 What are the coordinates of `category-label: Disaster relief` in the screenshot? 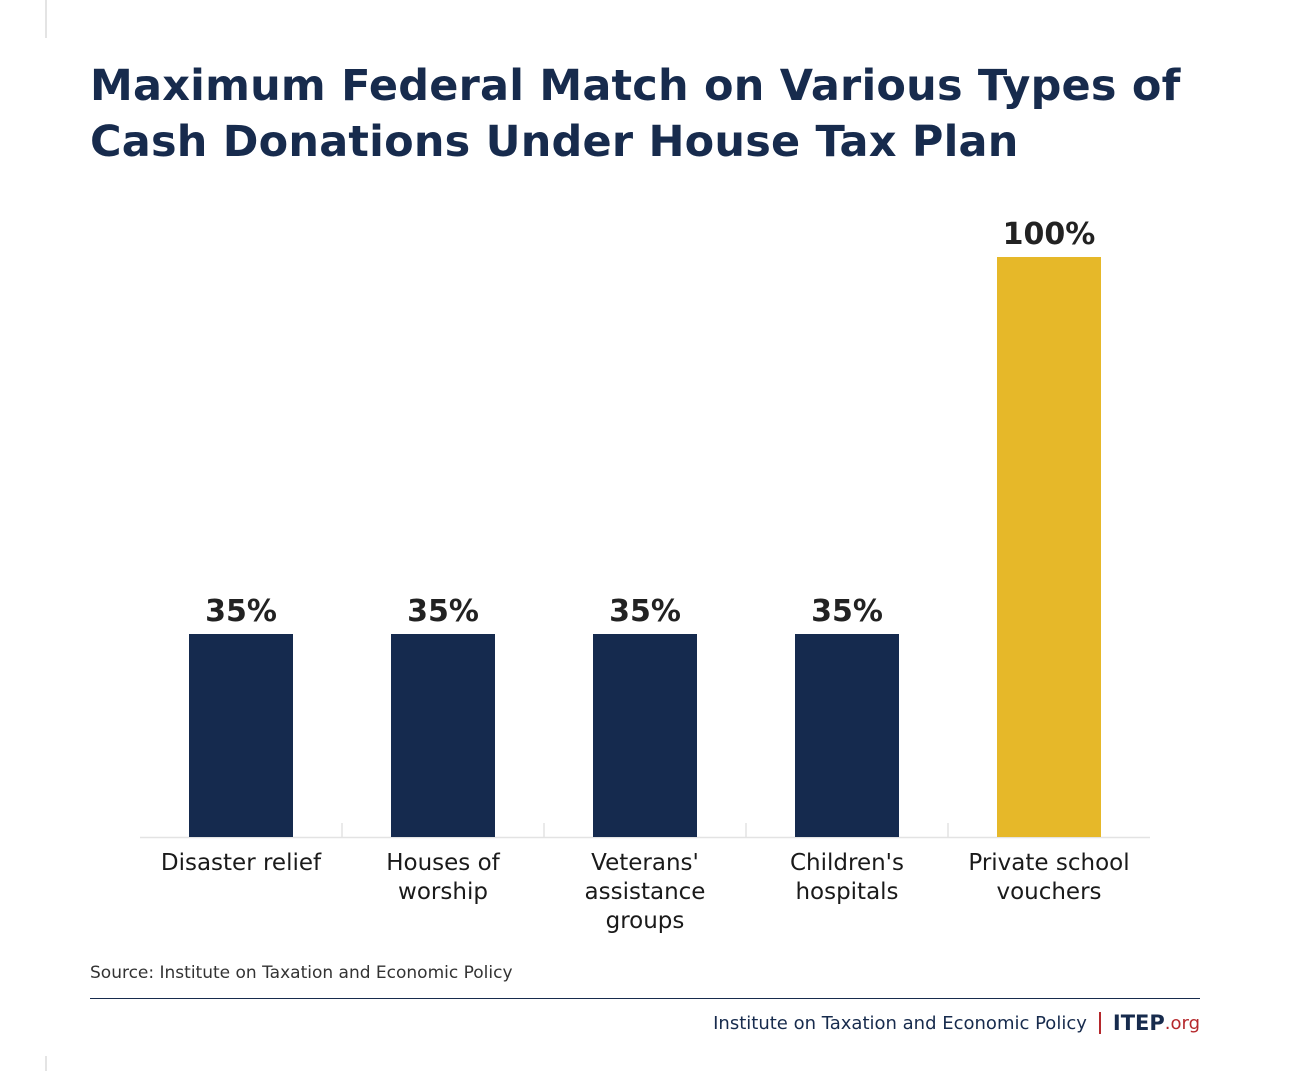 It's located at (241, 863).